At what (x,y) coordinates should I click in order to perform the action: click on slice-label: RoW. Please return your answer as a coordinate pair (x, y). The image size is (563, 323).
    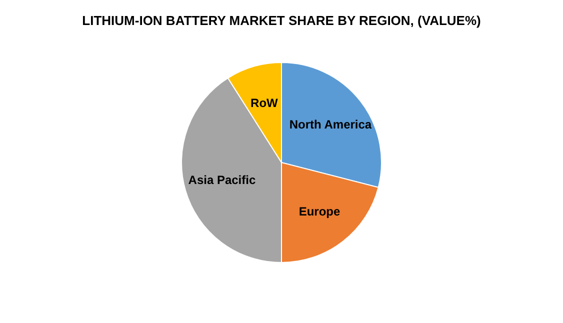
    Looking at the image, I should click on (264, 103).